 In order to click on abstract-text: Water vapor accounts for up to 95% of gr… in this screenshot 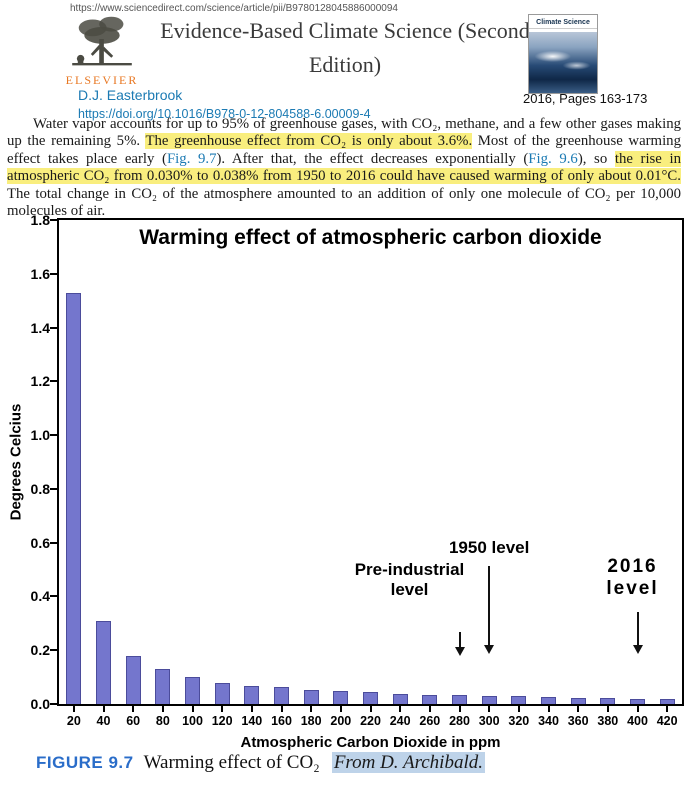, I will do `click(344, 133)`.